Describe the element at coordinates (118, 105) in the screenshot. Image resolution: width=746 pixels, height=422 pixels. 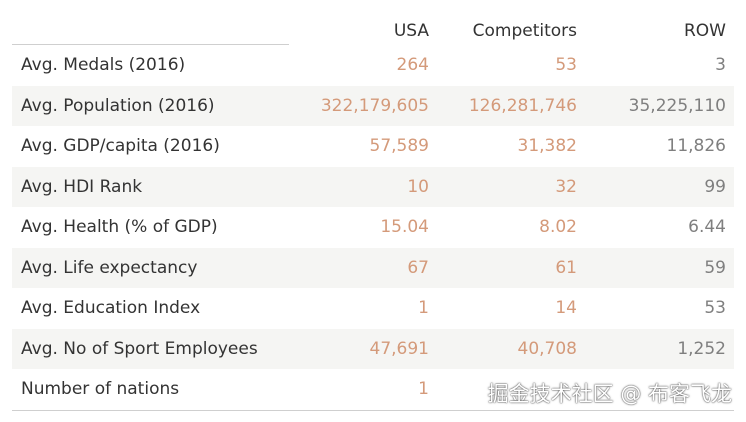
I see `row-label: Avg. Population (2016)` at that location.